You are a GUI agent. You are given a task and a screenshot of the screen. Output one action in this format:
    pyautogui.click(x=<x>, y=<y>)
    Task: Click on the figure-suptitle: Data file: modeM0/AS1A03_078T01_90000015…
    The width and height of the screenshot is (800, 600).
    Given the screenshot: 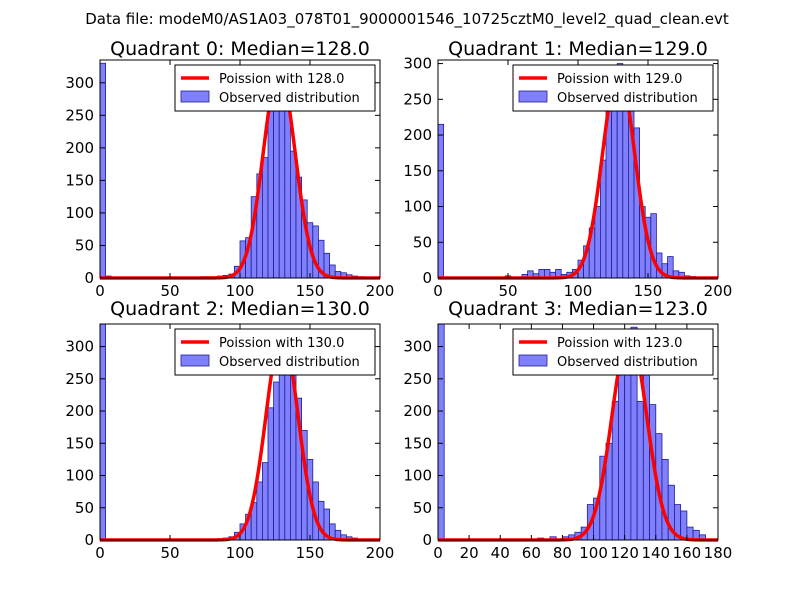 What is the action you would take?
    pyautogui.click(x=407, y=19)
    